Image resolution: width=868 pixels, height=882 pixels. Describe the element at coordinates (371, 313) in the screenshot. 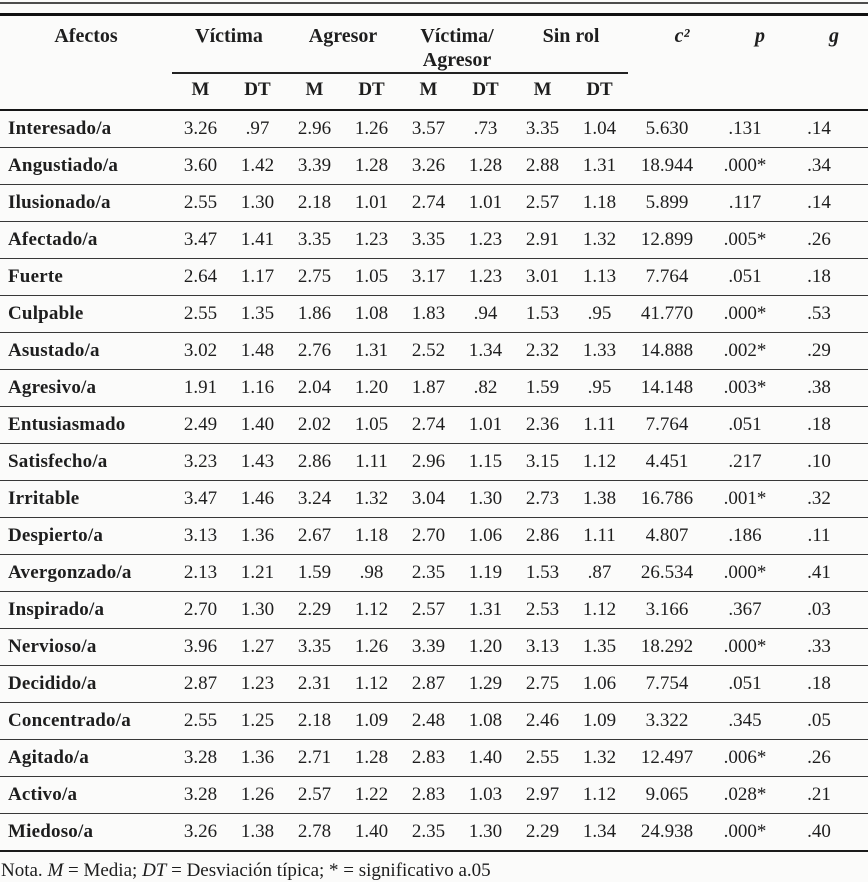

I see `value-cell: 1.08` at that location.